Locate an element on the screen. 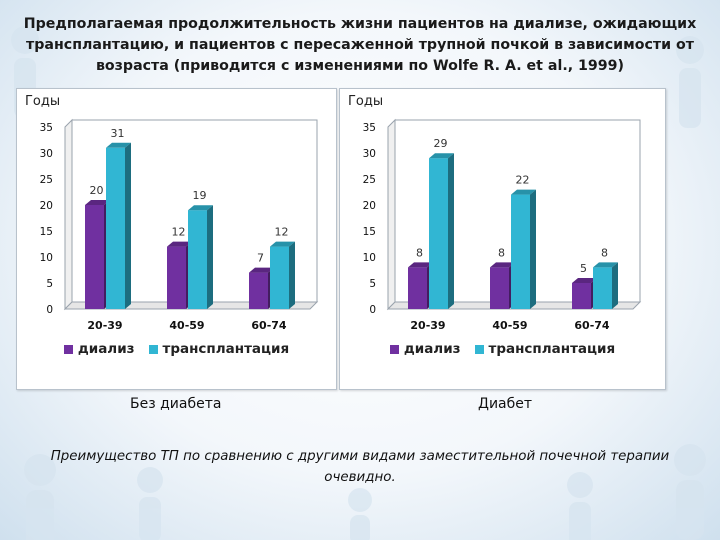 The height and width of the screenshot is (540, 720). caption-no-diabetes: Без диабета is located at coordinates (176, 404).